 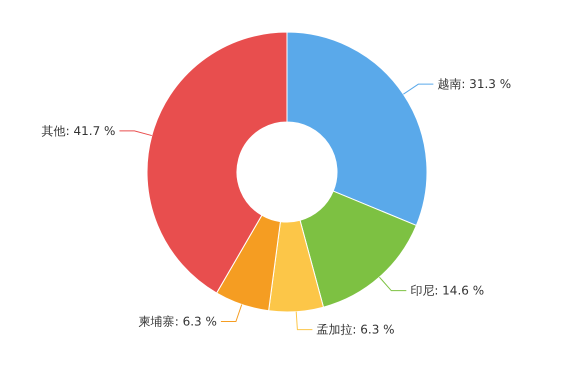 I want to click on slice-label: 印尼: 14.6 %, so click(x=447, y=291).